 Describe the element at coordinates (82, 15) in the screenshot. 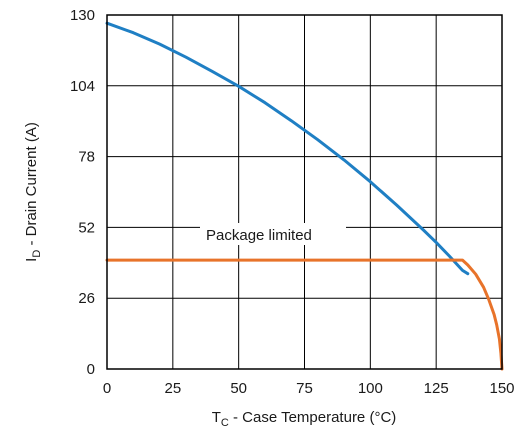

I see `y-tick-label: 130` at that location.